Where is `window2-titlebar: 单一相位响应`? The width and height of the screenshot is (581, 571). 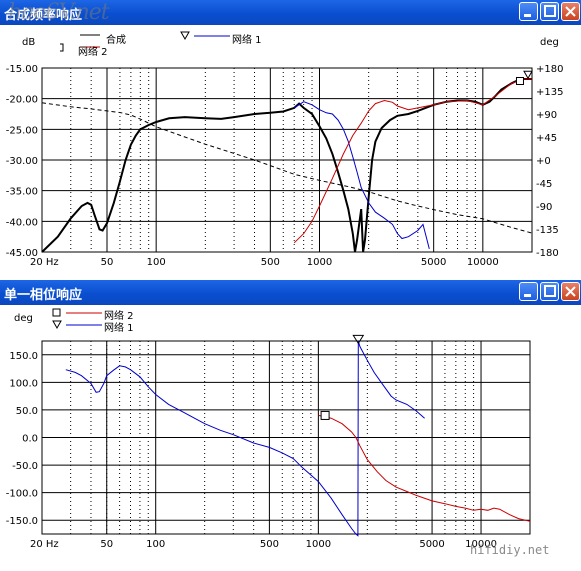
window2-titlebar: 单一相位响应 is located at coordinates (290, 292).